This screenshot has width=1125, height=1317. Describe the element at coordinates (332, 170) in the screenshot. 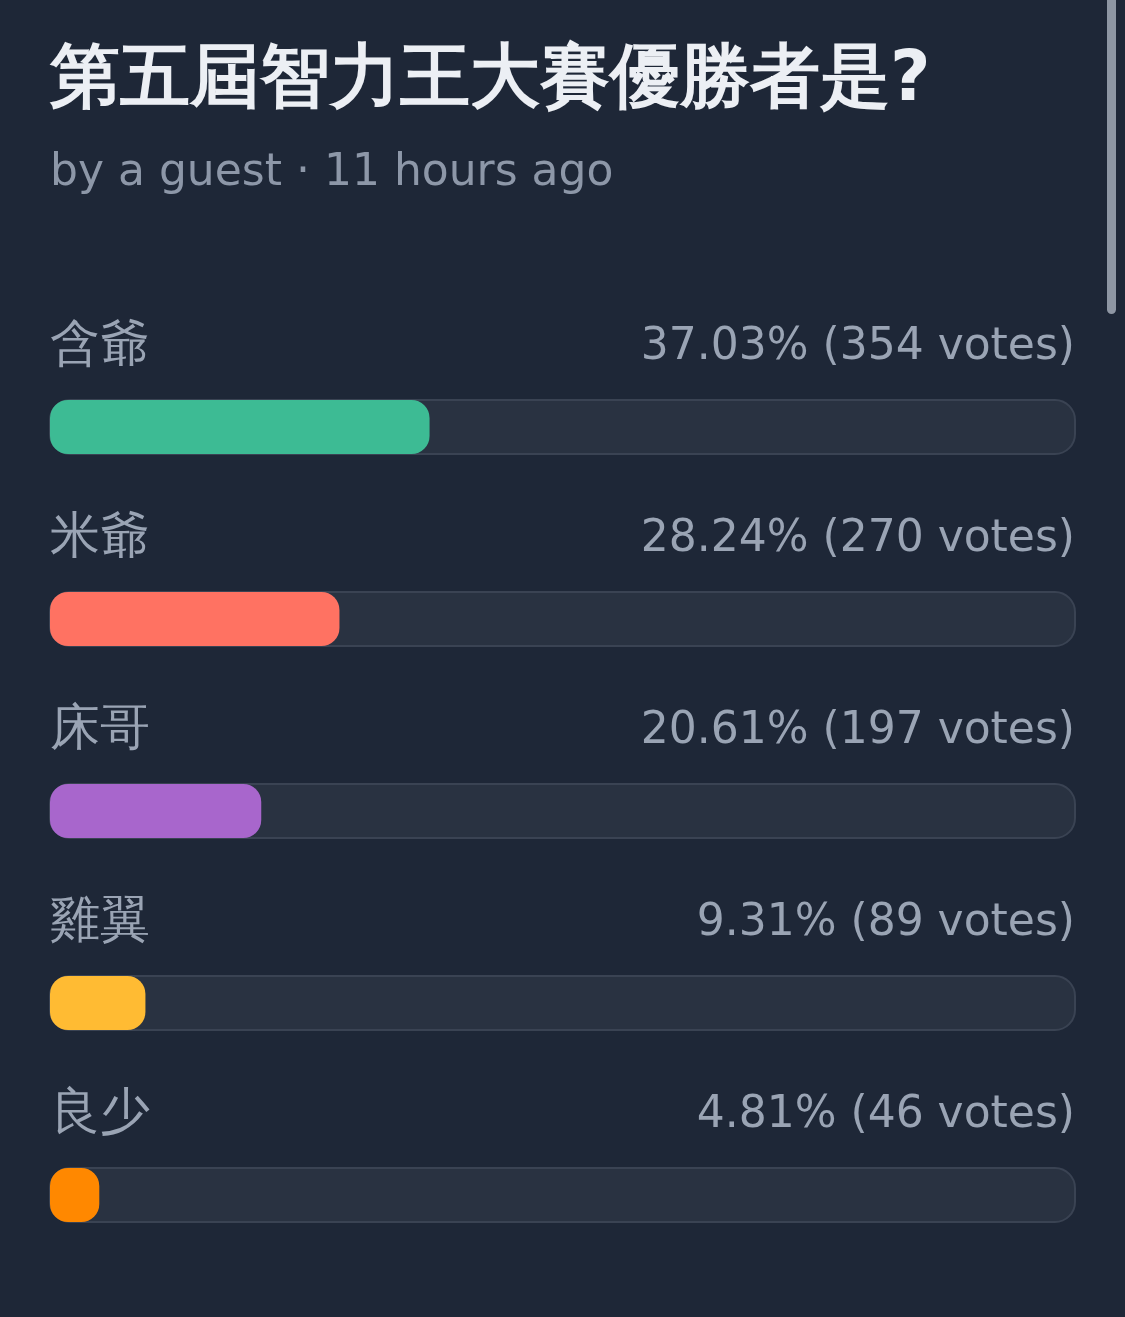

I see `chart-subtitle: by a guest · 11 hours ago` at that location.